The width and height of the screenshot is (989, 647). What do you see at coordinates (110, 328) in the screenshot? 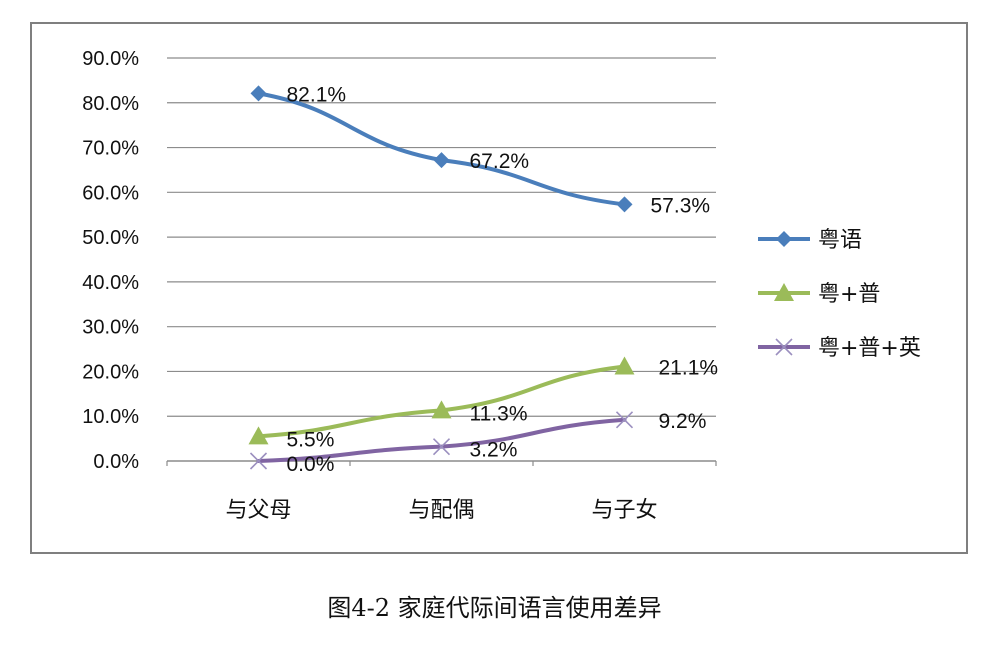
I see `y-tick-label: 30.0%` at bounding box center [110, 328].